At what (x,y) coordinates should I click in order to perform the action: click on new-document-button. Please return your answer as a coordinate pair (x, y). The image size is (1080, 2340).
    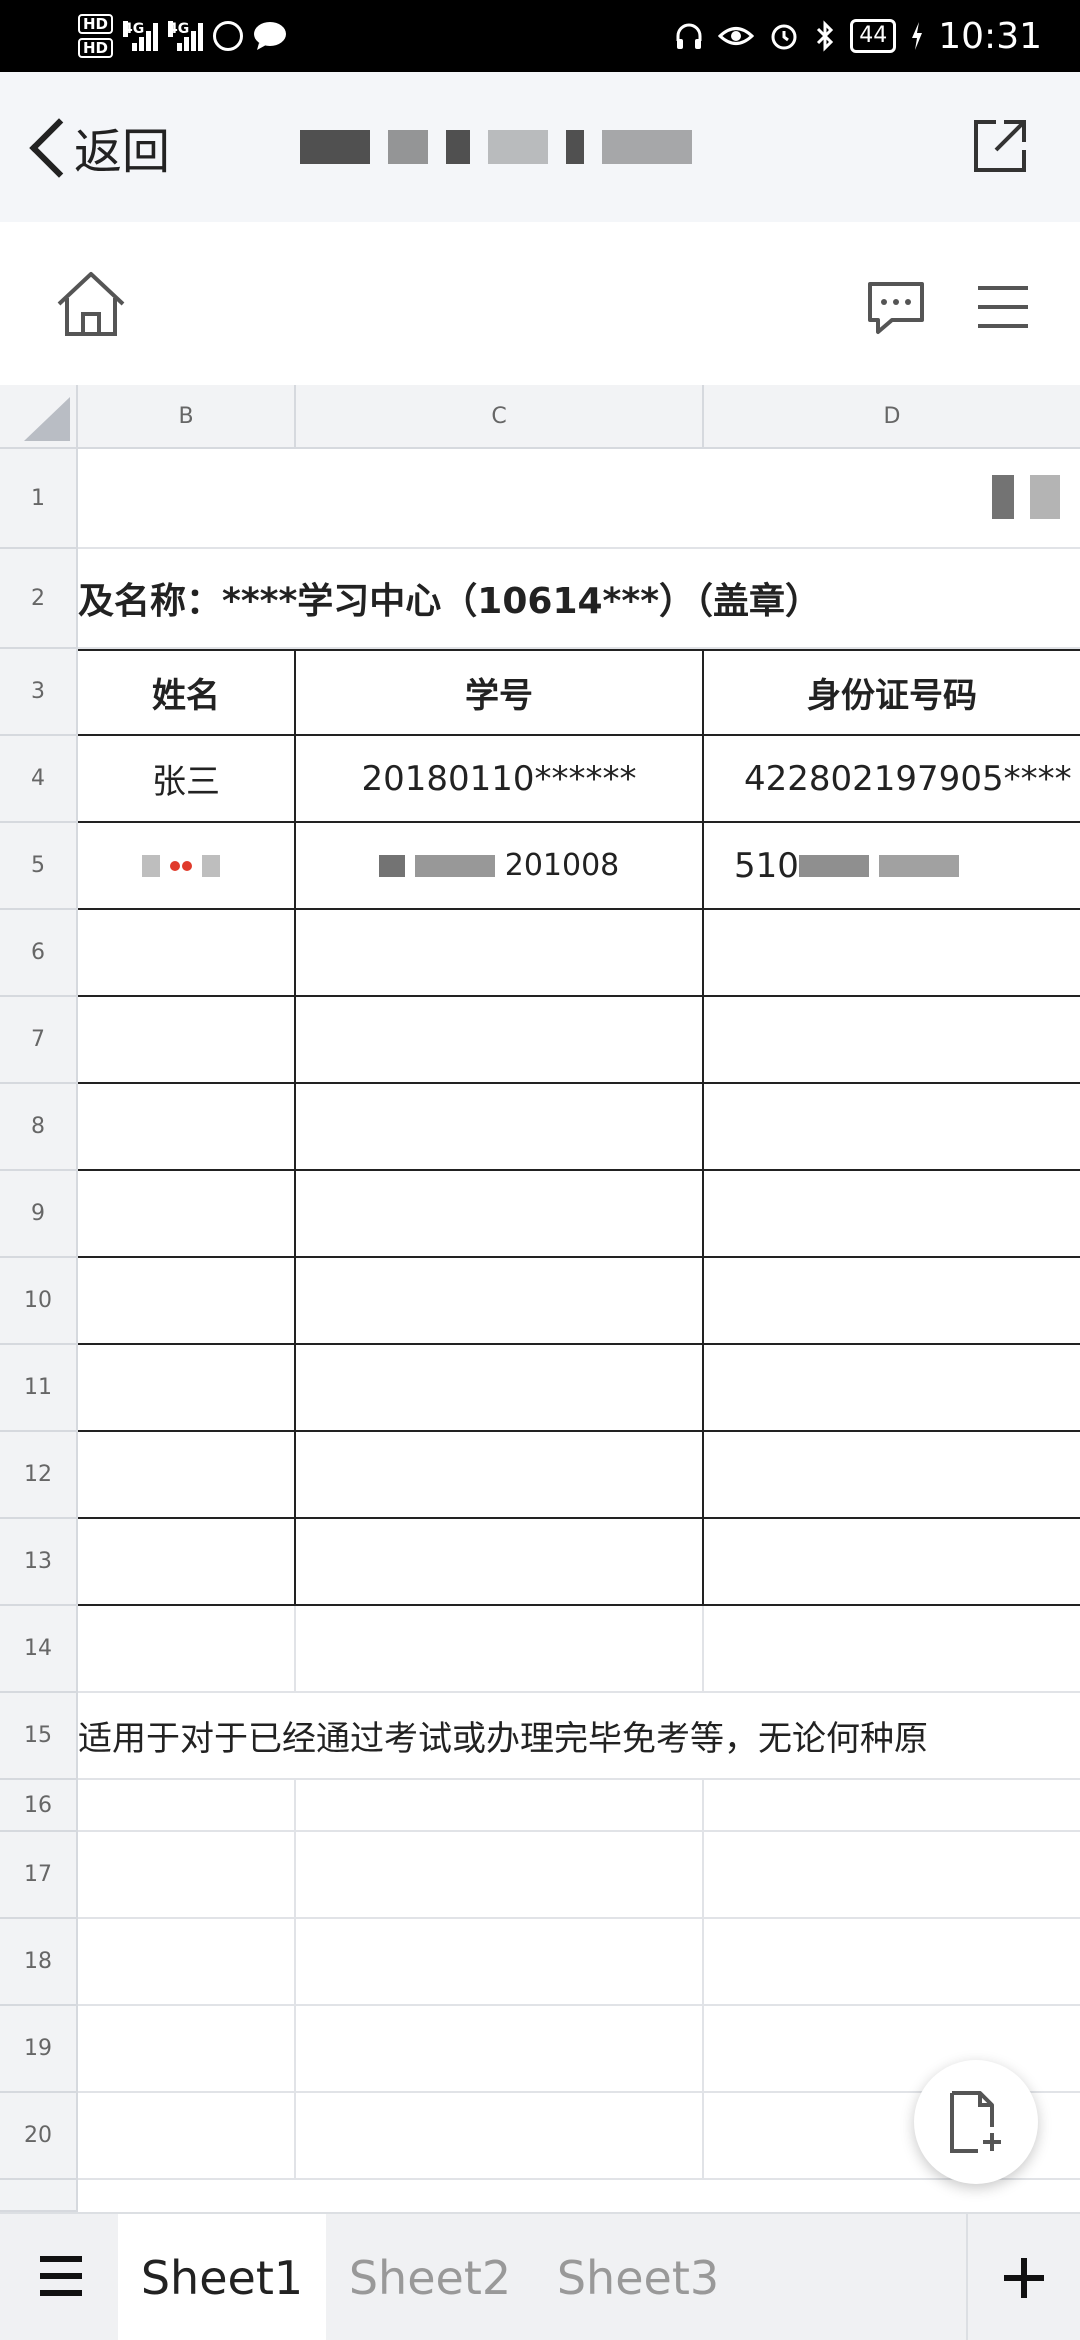
    Looking at the image, I should click on (976, 2122).